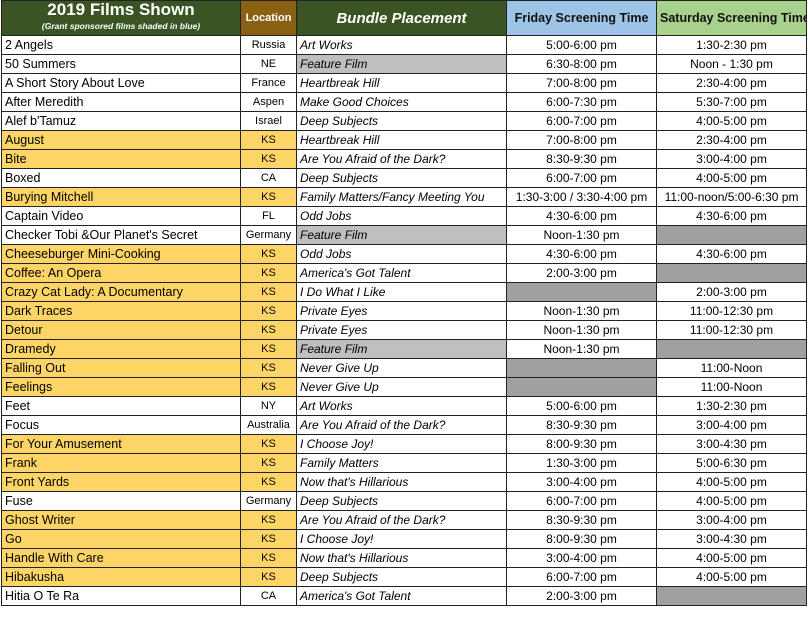 This screenshot has width=808, height=626. I want to click on bundle-cell: I Do What I Like, so click(401, 292).